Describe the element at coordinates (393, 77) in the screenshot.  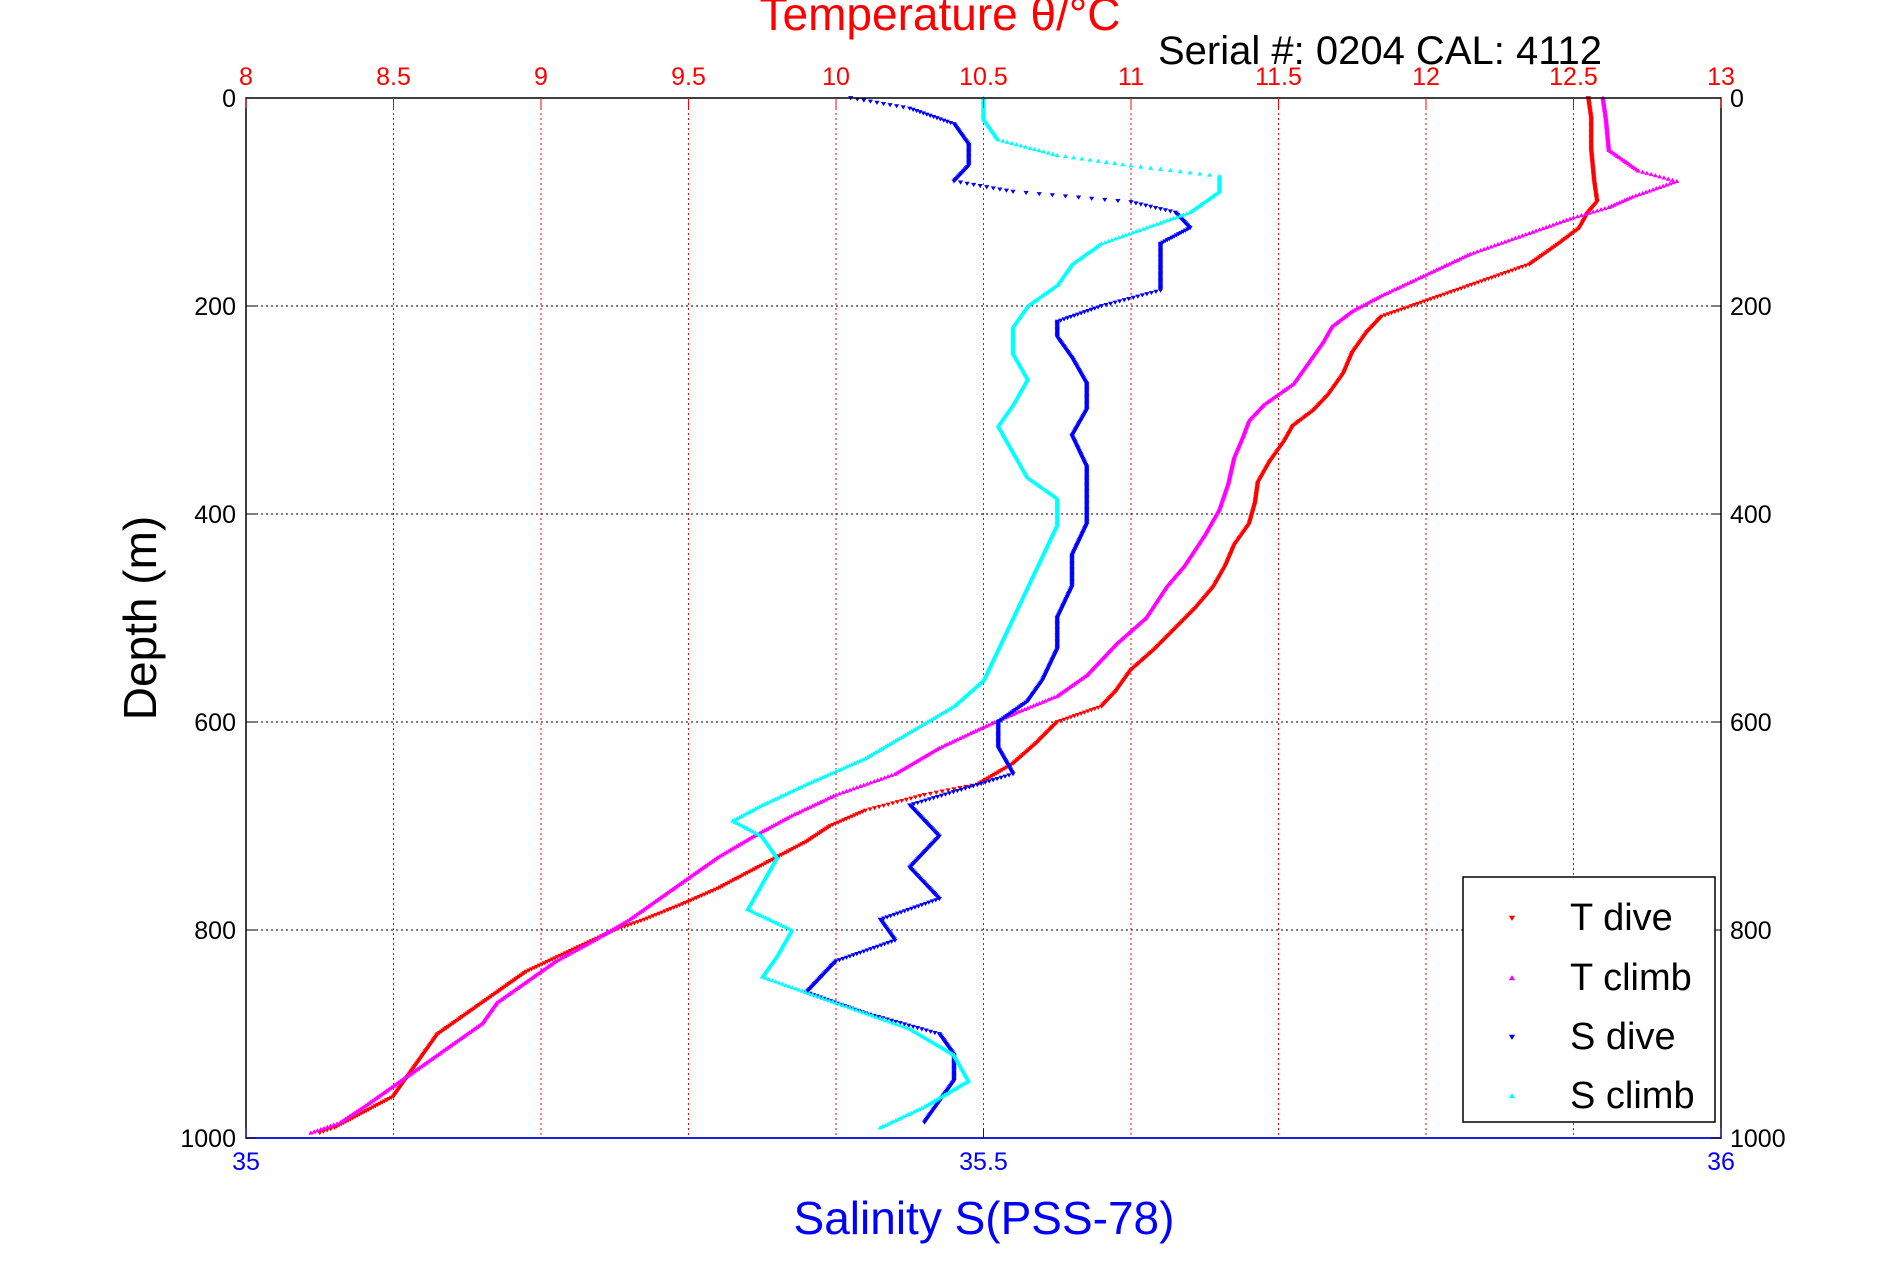
I see `temperature-tick-label: 8.5` at that location.